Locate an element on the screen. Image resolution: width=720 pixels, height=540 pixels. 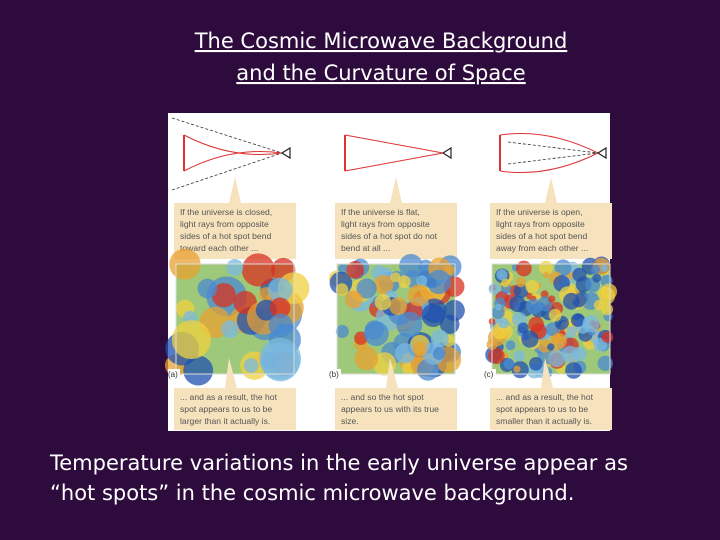
panel-label: (a) is located at coordinates (173, 374).